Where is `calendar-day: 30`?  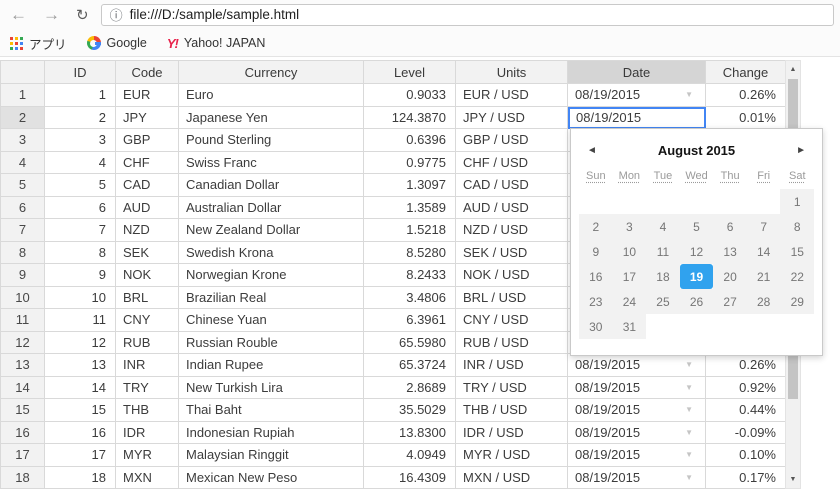 calendar-day: 30 is located at coordinates (596, 326).